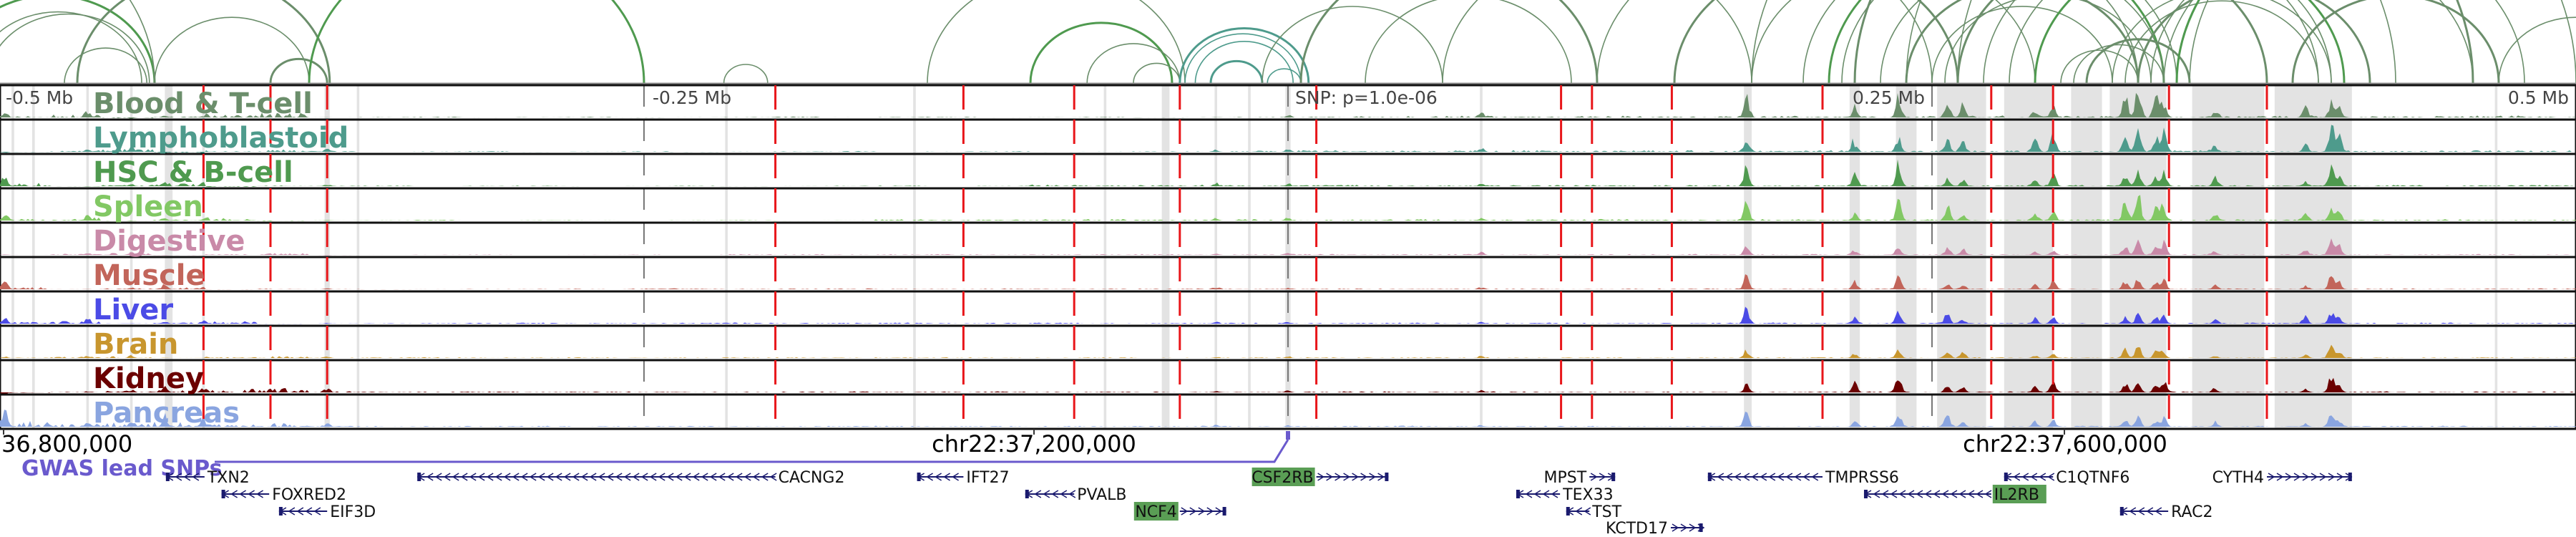 This screenshot has height=537, width=2576. What do you see at coordinates (630, 478) in the screenshot?
I see `gene-cacng2: CACNG2` at bounding box center [630, 478].